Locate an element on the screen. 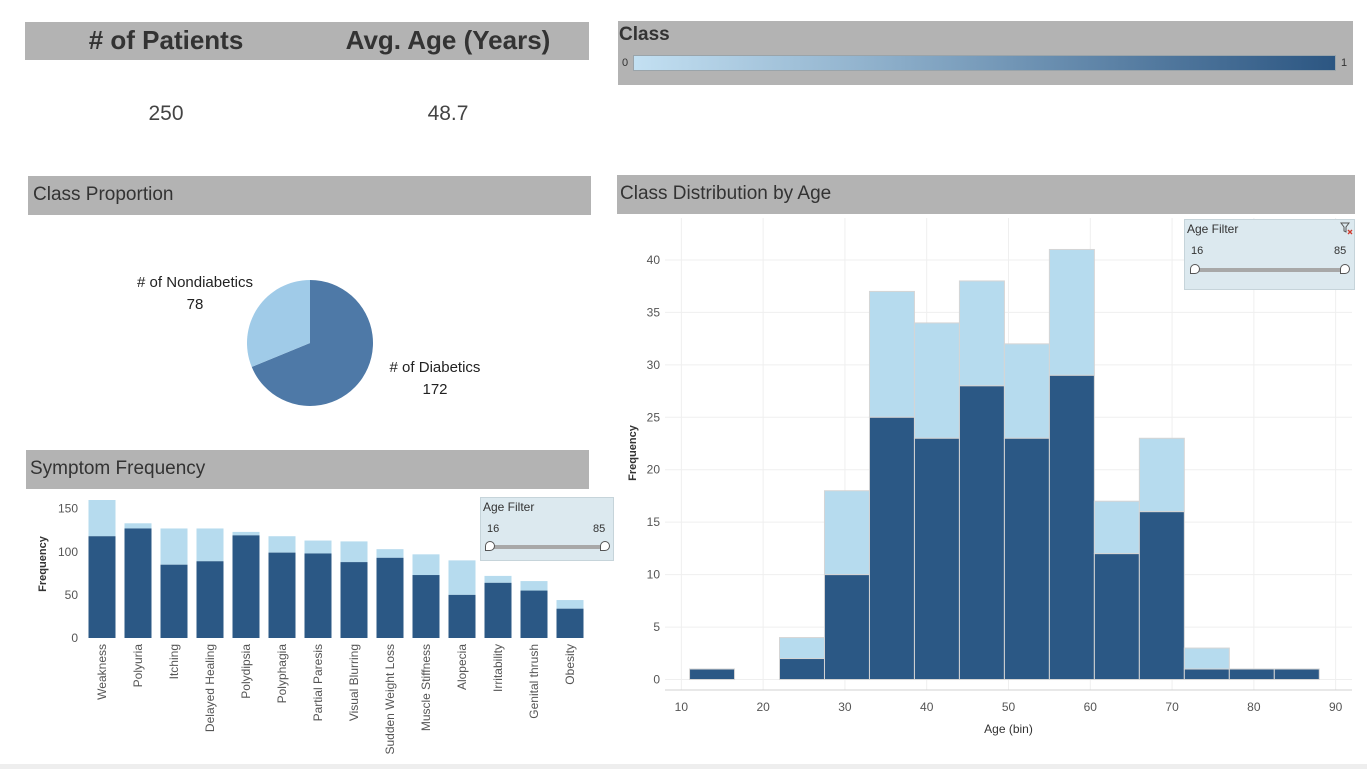 The image size is (1367, 769). pie-slice-nondiabetic is located at coordinates (278, 323).